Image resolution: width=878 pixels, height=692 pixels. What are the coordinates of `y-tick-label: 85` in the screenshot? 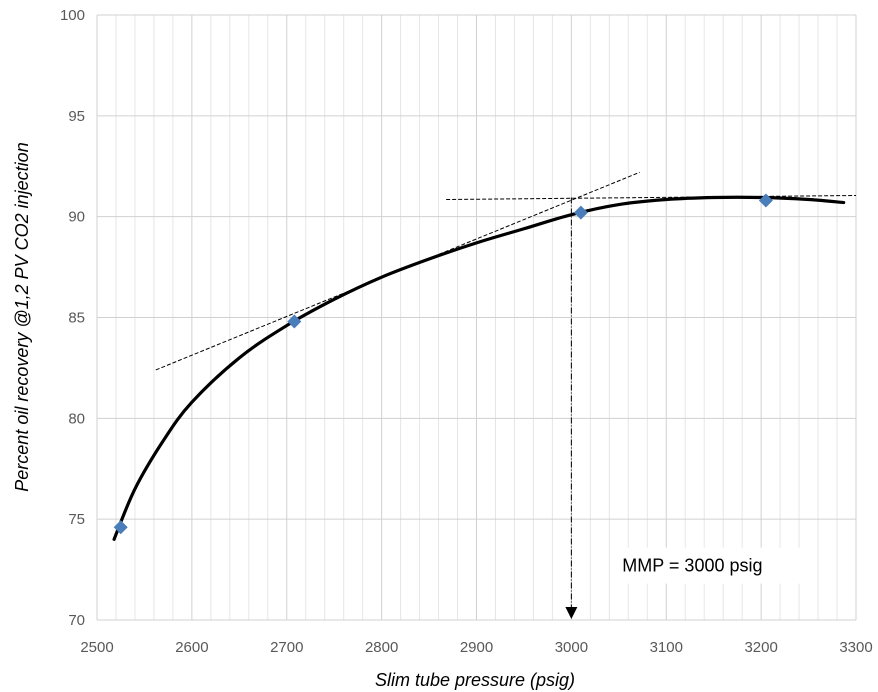 It's located at (76, 318).